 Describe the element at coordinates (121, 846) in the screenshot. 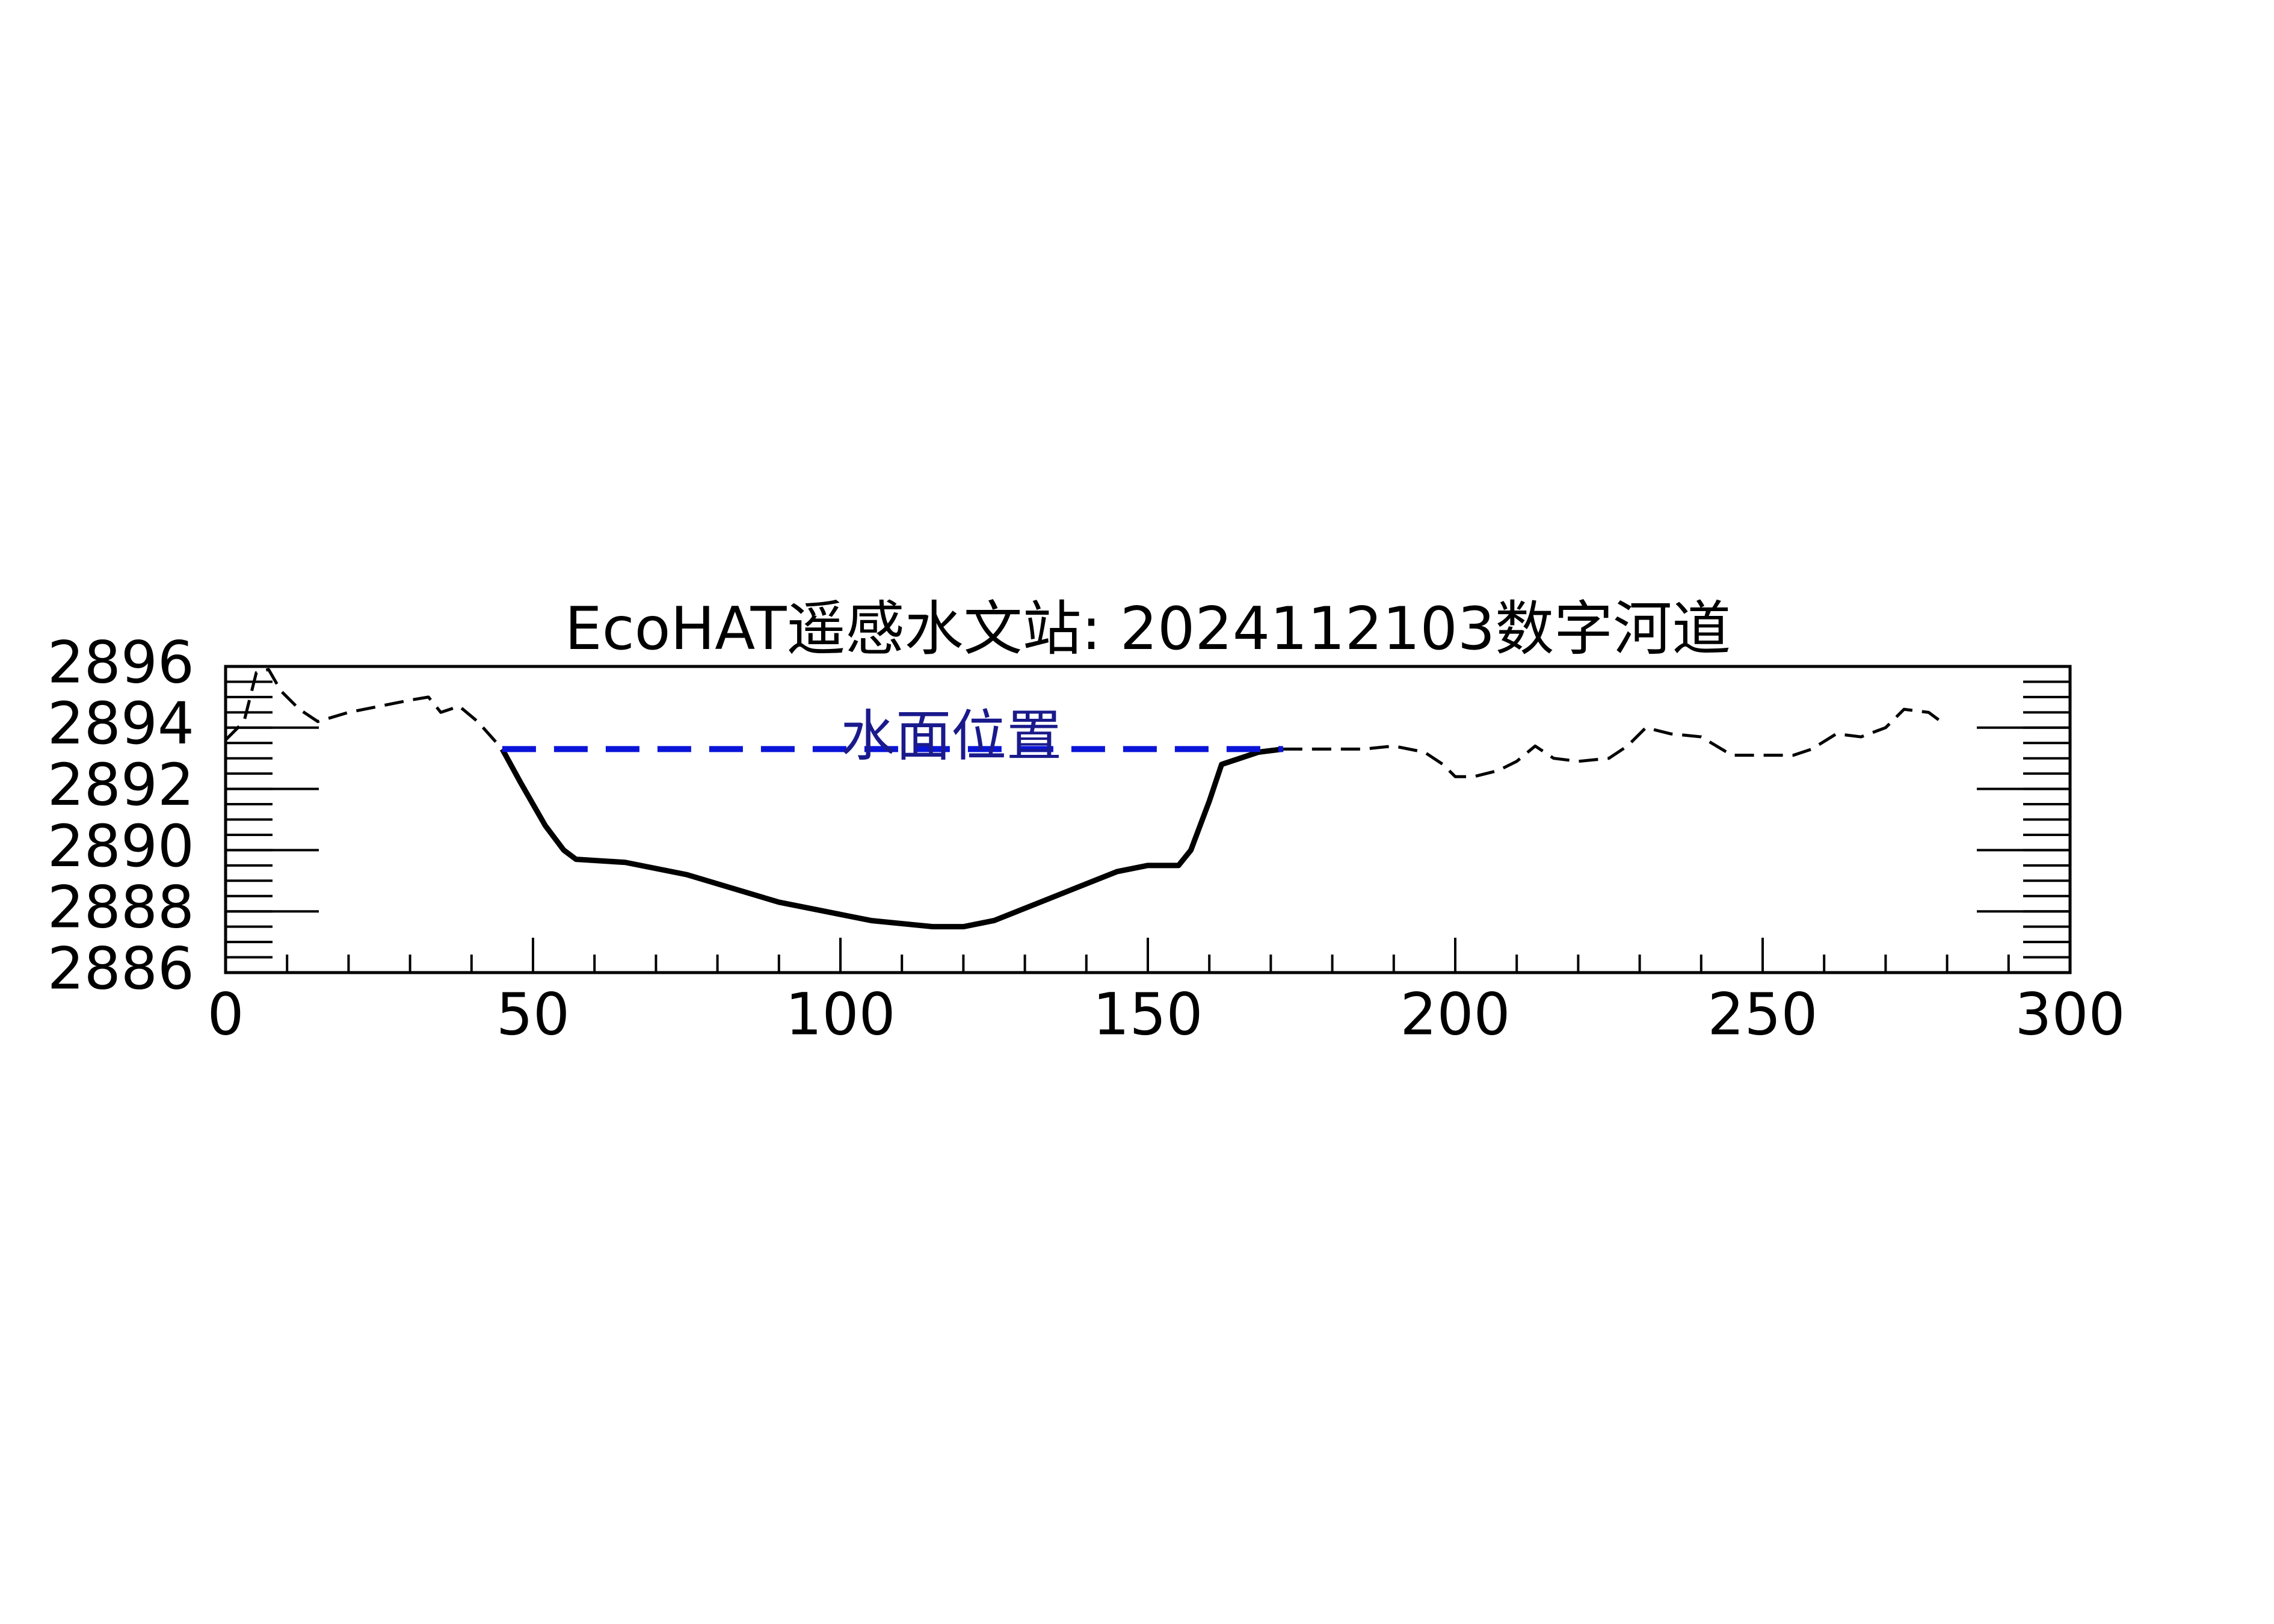

I see `y-tick-label: 2890` at that location.